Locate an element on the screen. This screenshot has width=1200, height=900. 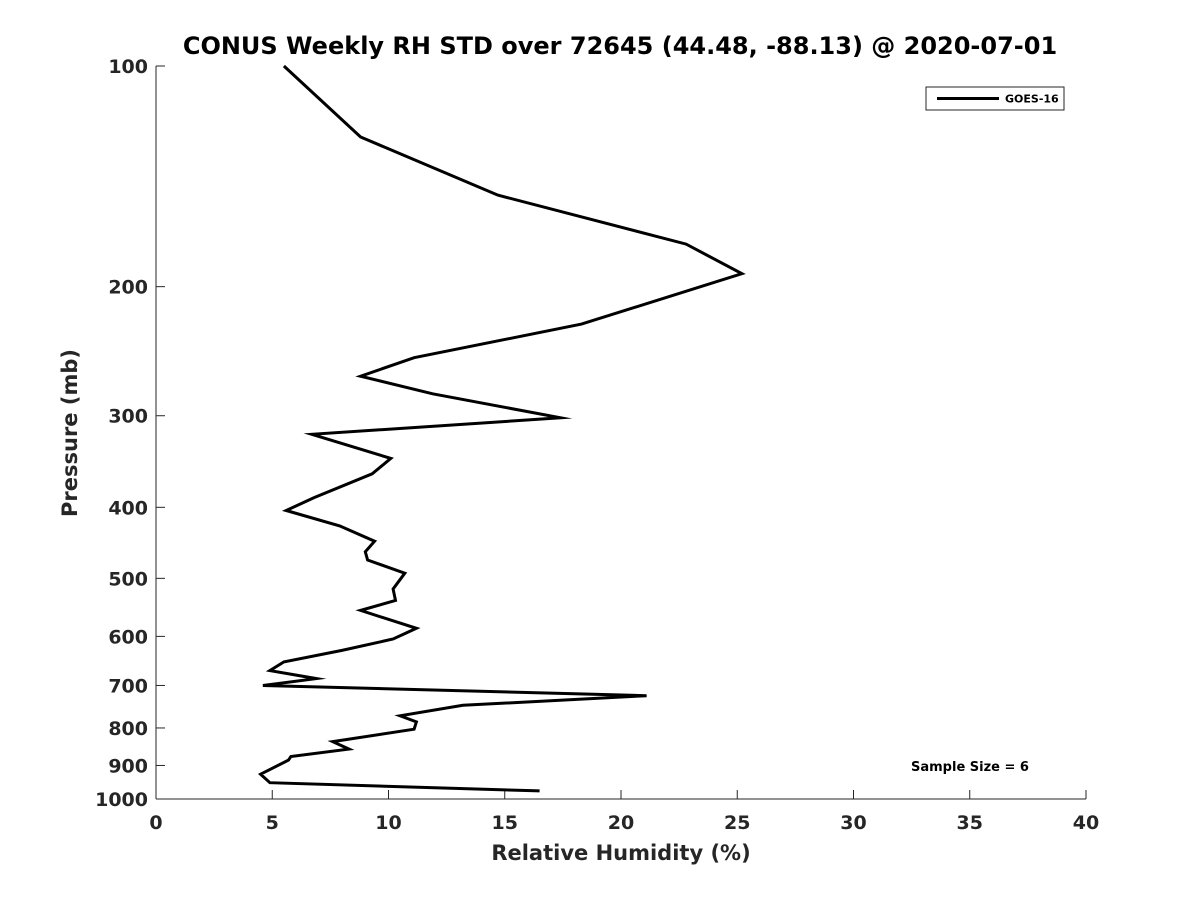
y-tick-label: 400 is located at coordinates (128, 508).